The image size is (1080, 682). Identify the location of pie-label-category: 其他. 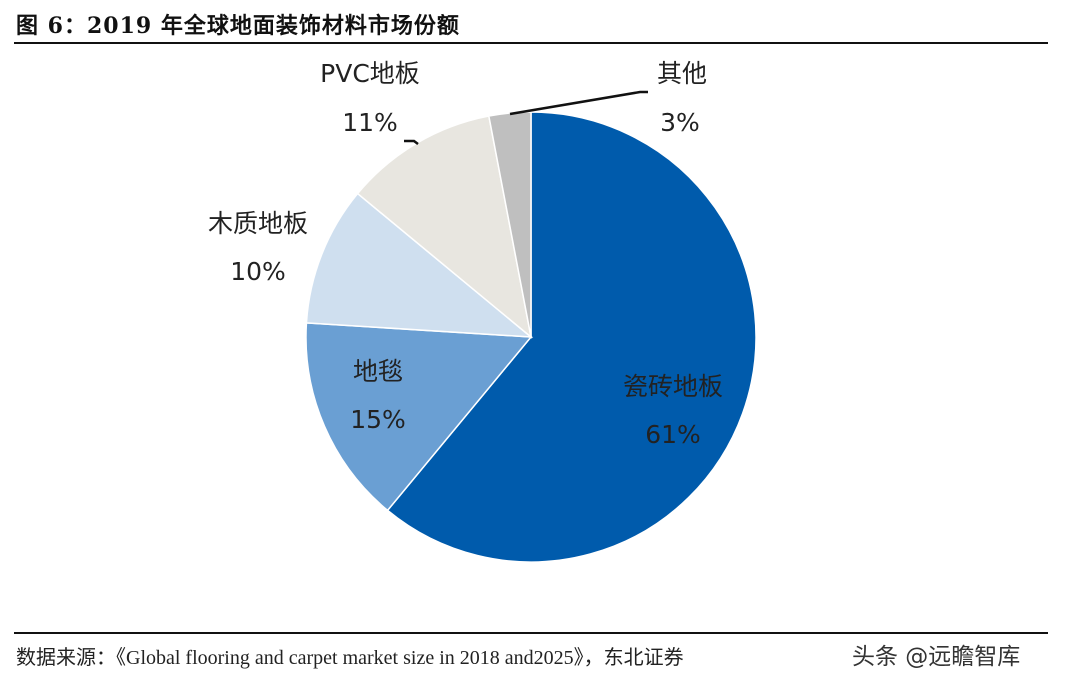
(682, 73).